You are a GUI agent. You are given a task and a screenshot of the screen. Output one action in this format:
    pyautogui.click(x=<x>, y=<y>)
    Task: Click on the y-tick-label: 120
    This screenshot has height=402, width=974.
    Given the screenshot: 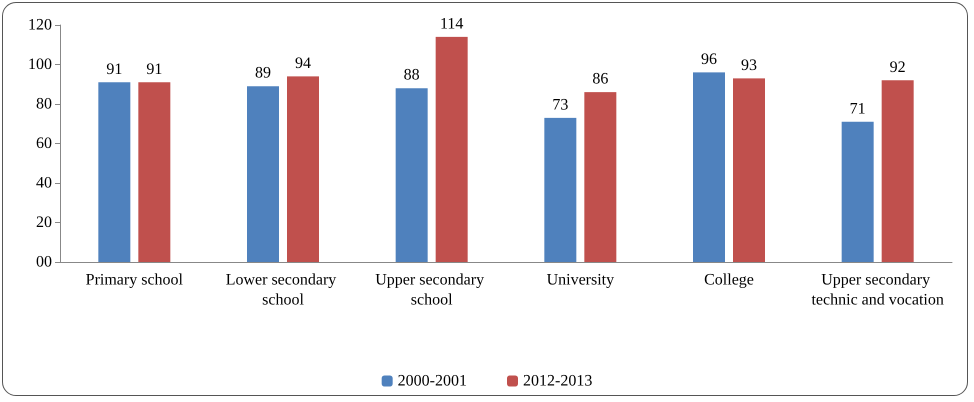 What is the action you would take?
    pyautogui.click(x=40, y=25)
    